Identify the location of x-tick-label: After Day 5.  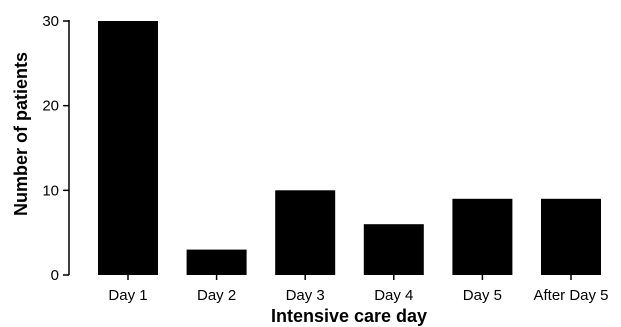
(570, 295).